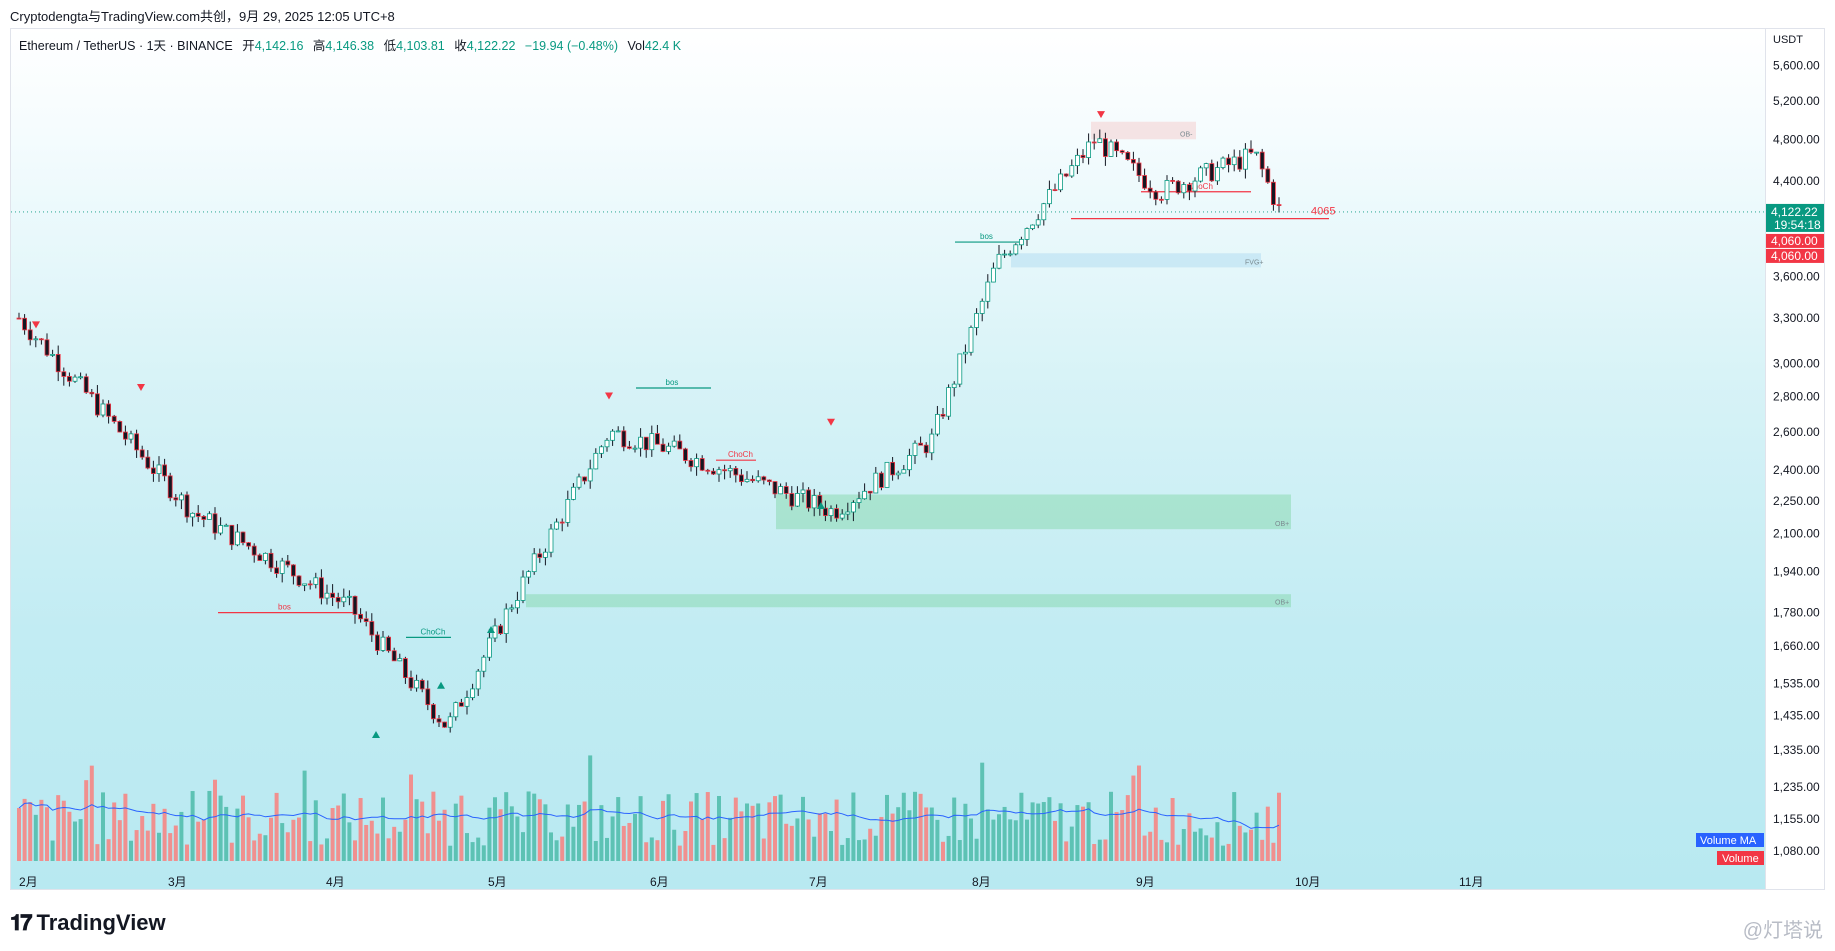  Describe the element at coordinates (88, 923) in the screenshot. I see `tradingview-brand: 𝟏𝟕 TradingView` at that location.